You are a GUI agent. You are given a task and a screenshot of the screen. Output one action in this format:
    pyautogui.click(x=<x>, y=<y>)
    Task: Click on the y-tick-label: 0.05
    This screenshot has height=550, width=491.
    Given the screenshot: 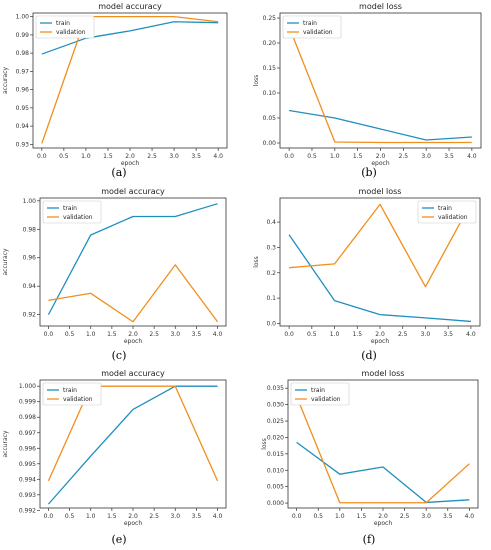 What is the action you would take?
    pyautogui.click(x=270, y=118)
    